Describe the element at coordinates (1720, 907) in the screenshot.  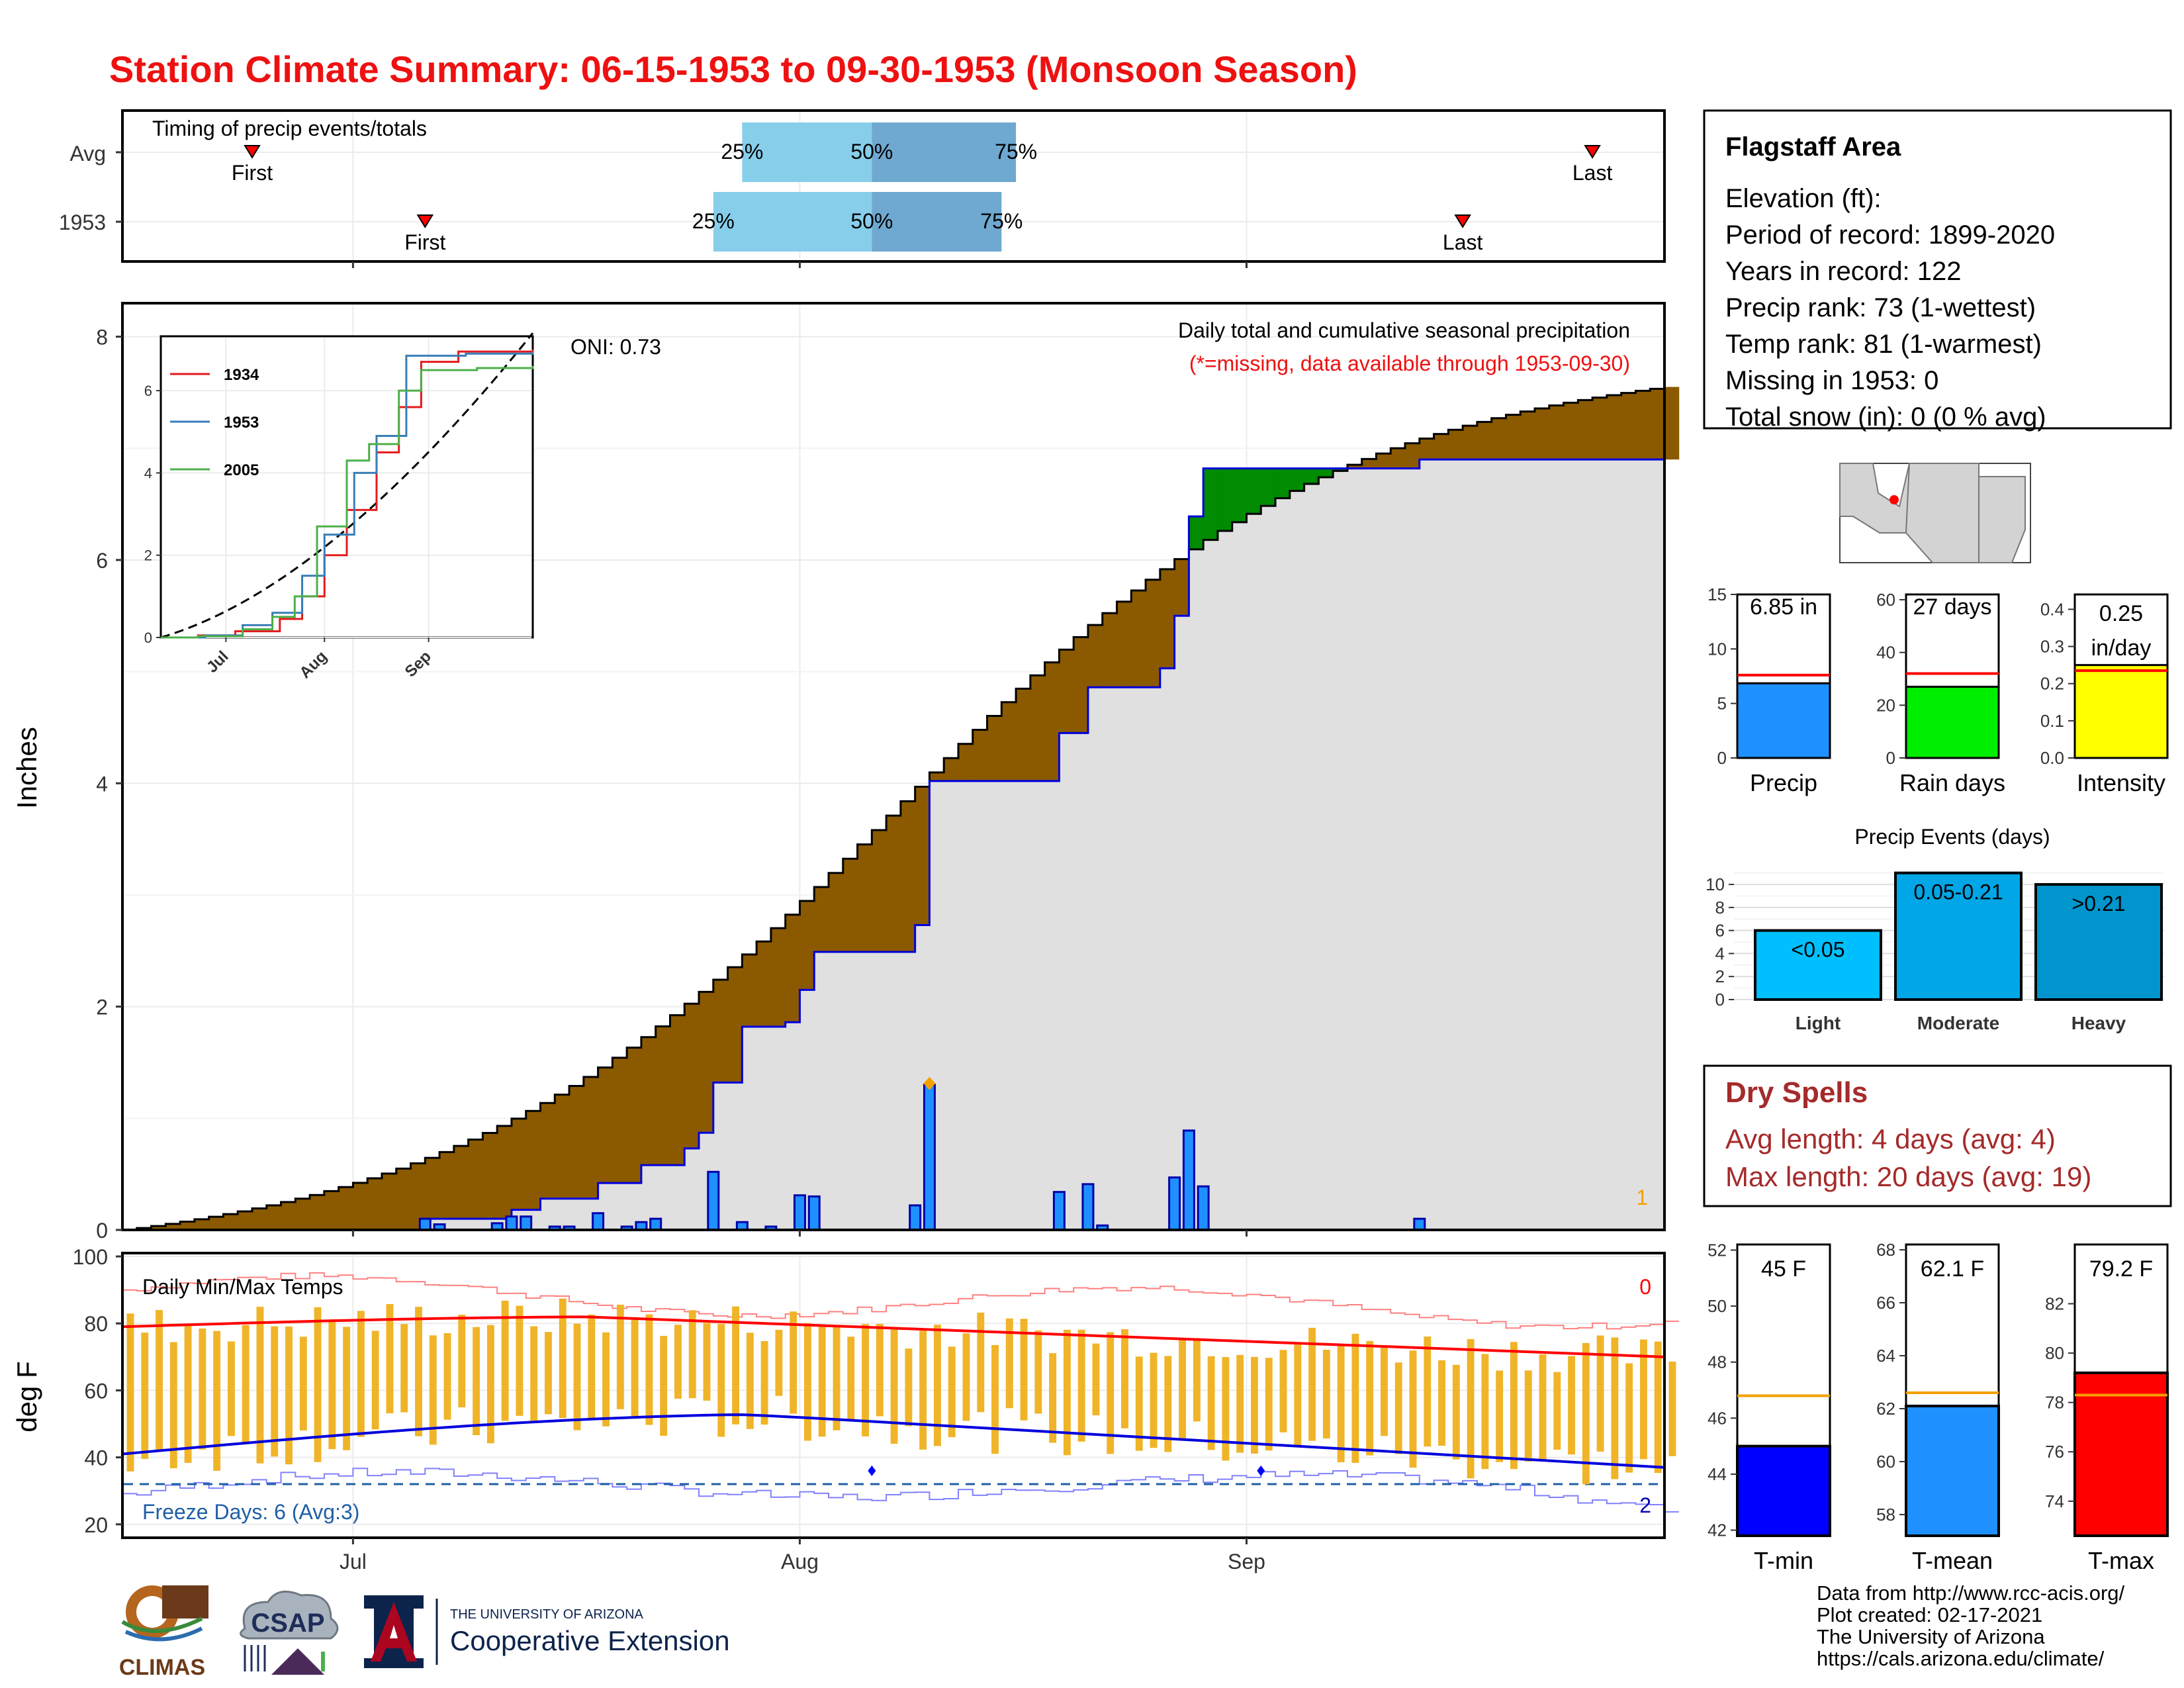
I see `events-ytick: 8` at that location.